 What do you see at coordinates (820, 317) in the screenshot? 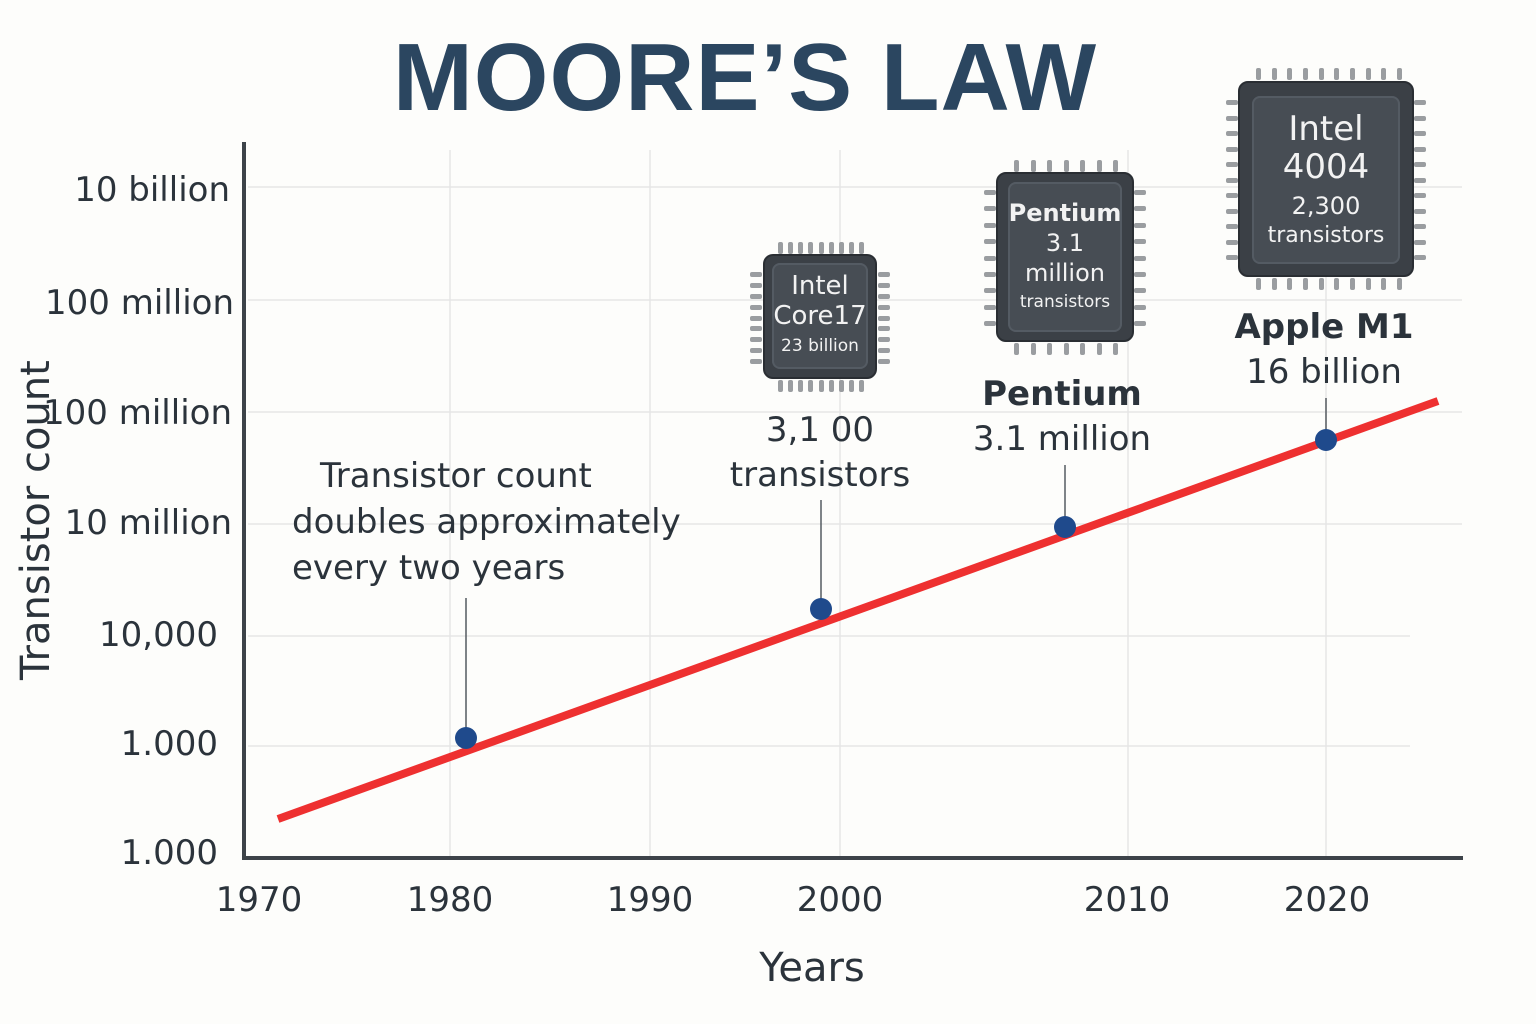
I see `chip-icon-intel-core: Intel Core17 23 billion` at bounding box center [820, 317].